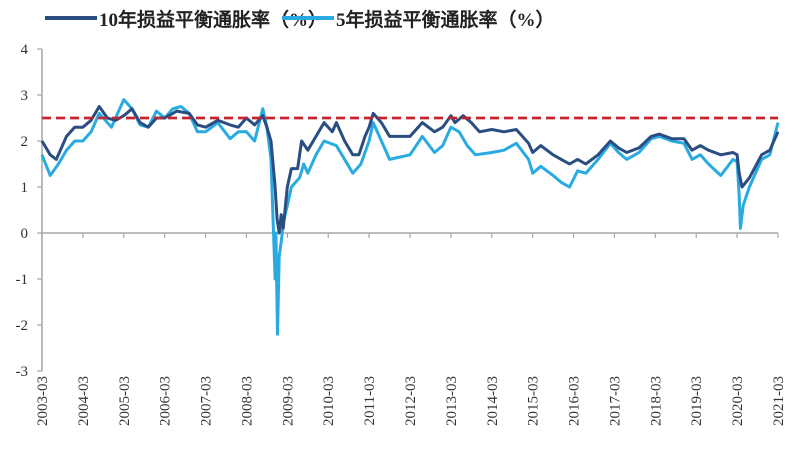 The image size is (800, 462). I want to click on x-tick-label: 2009-03, so click(288, 401).